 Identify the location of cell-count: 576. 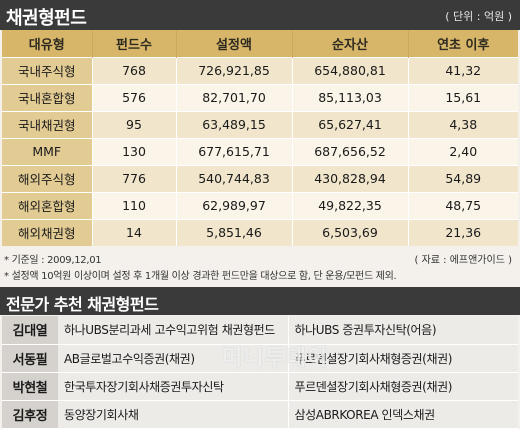
(134, 97).